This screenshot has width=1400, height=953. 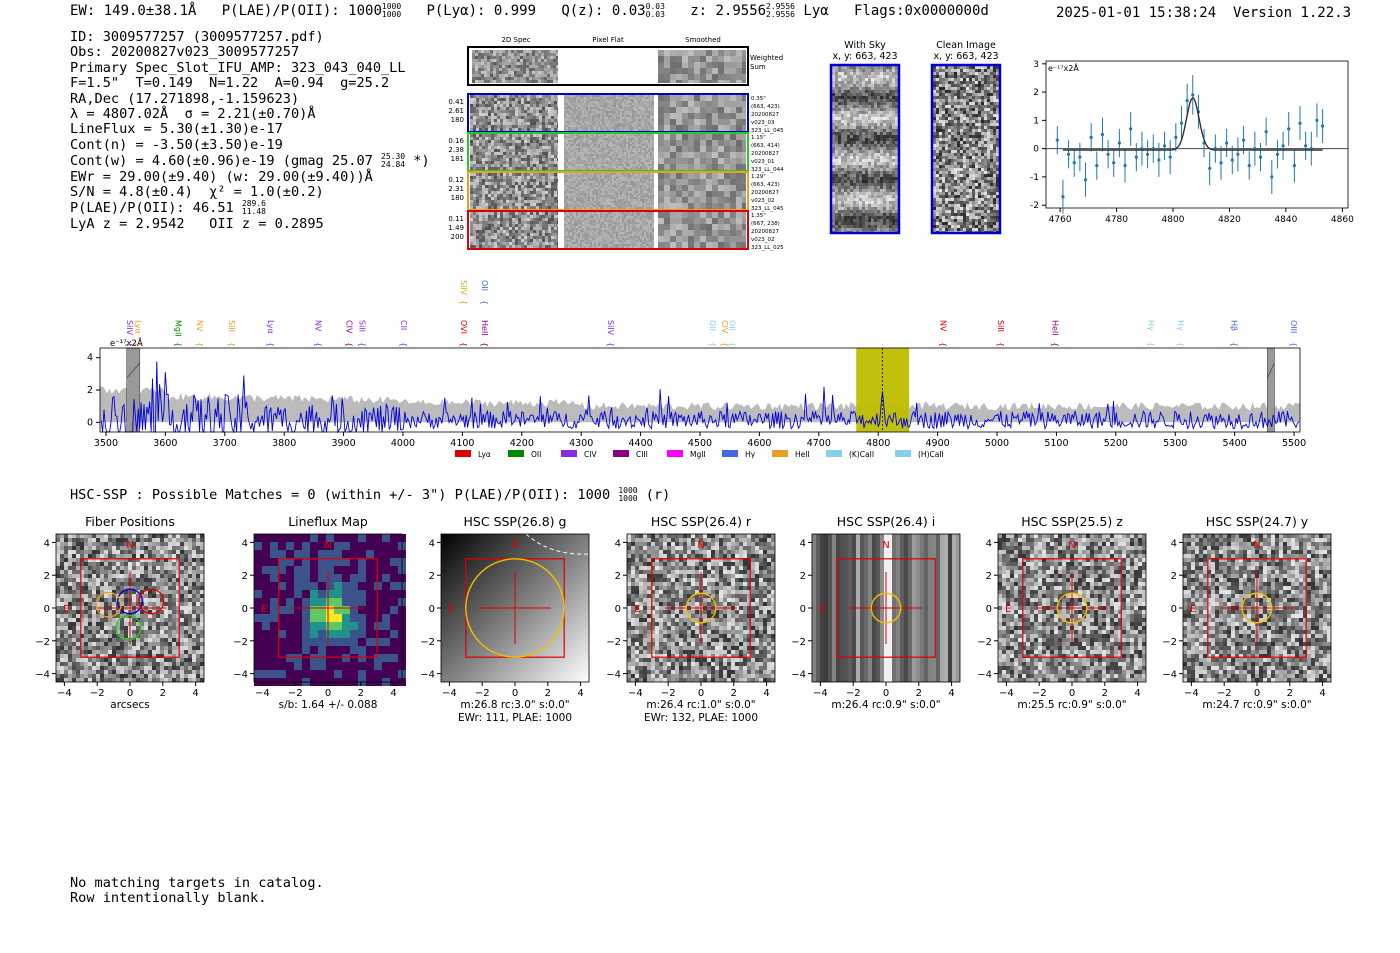 I want to click on header-plae-frac: 1000 1000, so click(x=391, y=10).